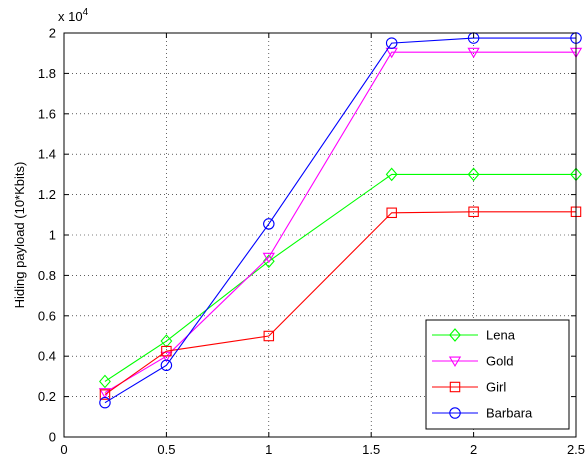  What do you see at coordinates (371, 449) in the screenshot?
I see `x-tick-label: 1.5` at bounding box center [371, 449].